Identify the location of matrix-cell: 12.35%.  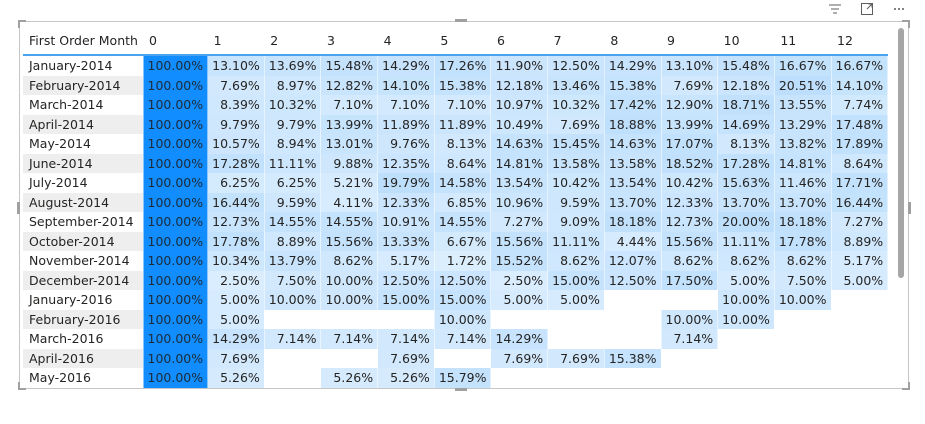
(406, 163).